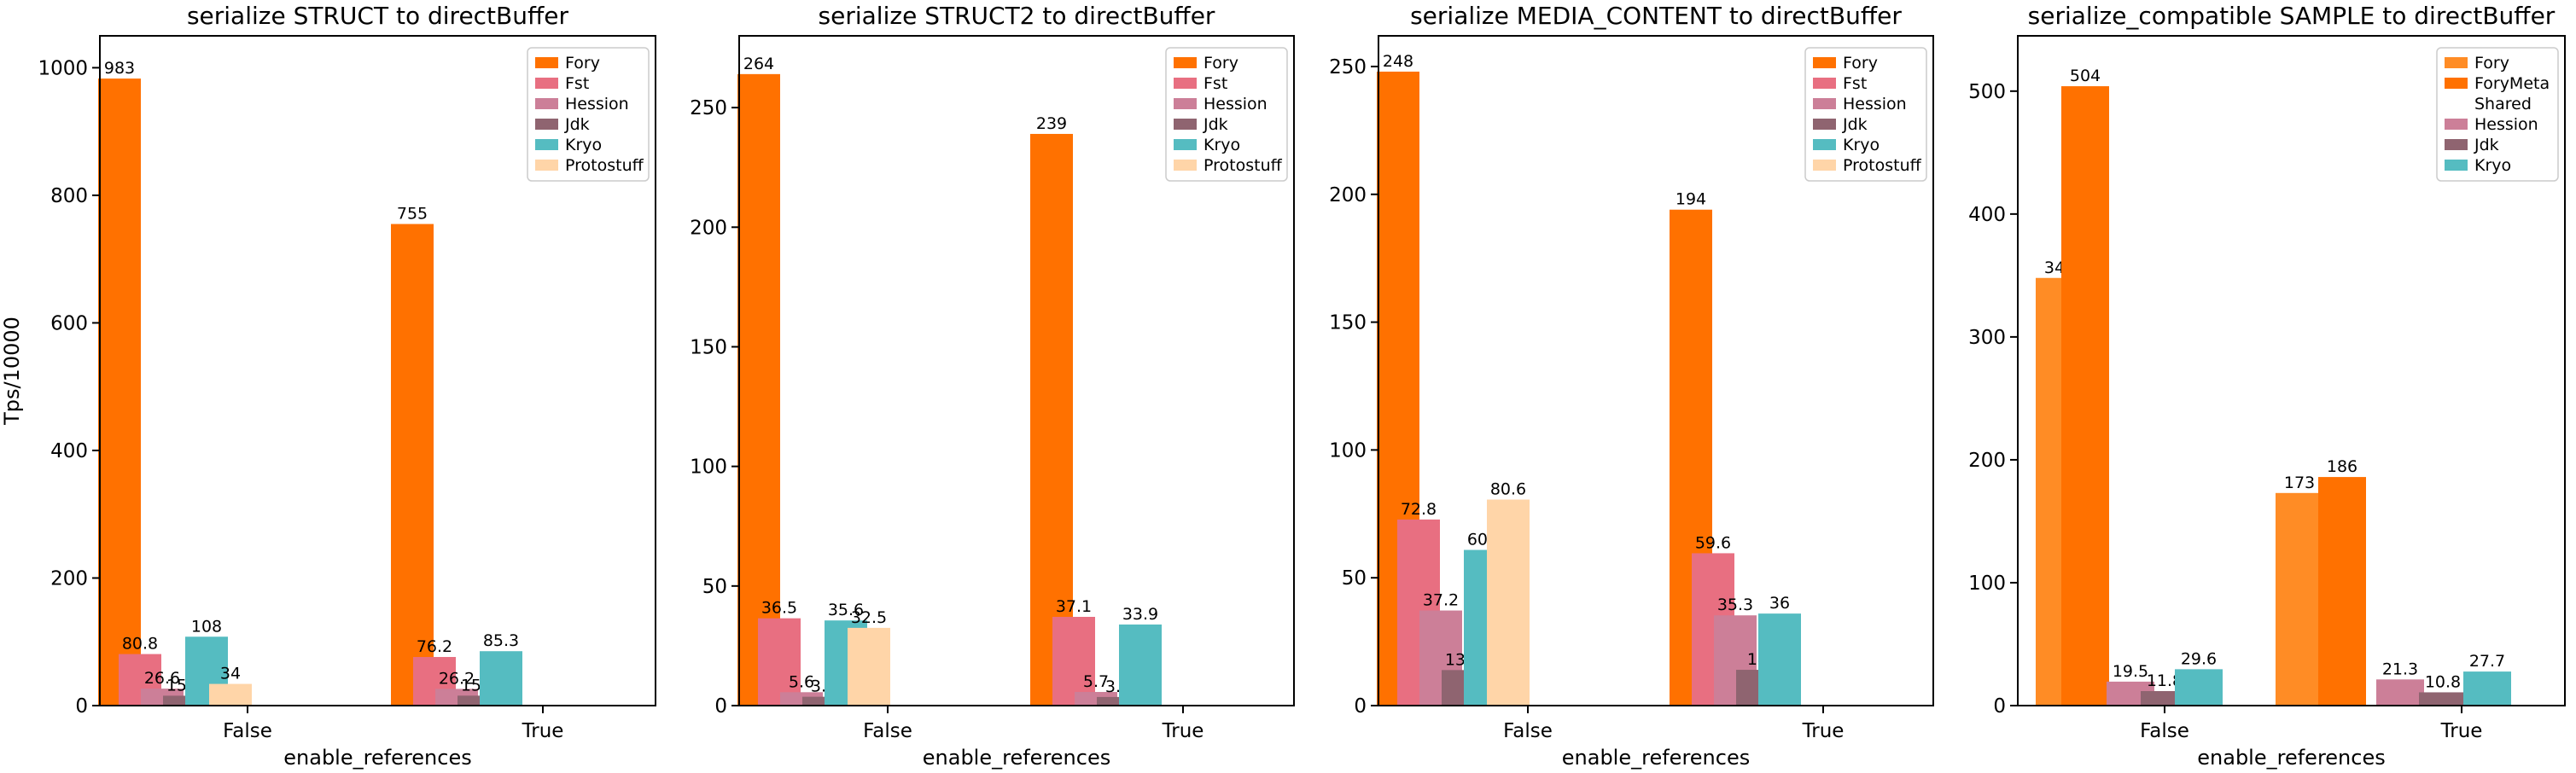  Describe the element at coordinates (801, 682) in the screenshot. I see `value-label: 5.6` at that location.